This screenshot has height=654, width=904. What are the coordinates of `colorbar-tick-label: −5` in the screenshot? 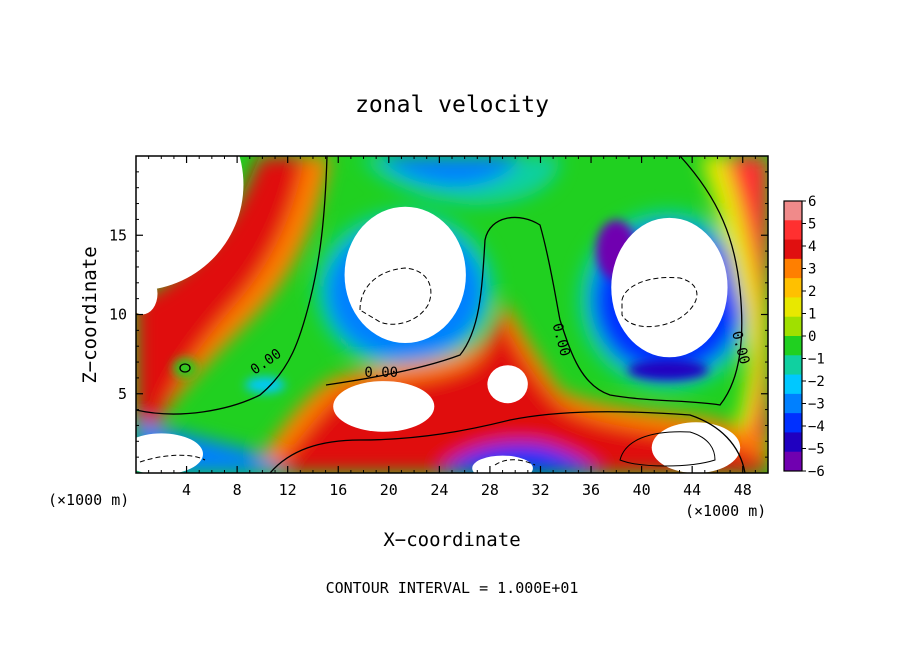 It's located at (816, 450).